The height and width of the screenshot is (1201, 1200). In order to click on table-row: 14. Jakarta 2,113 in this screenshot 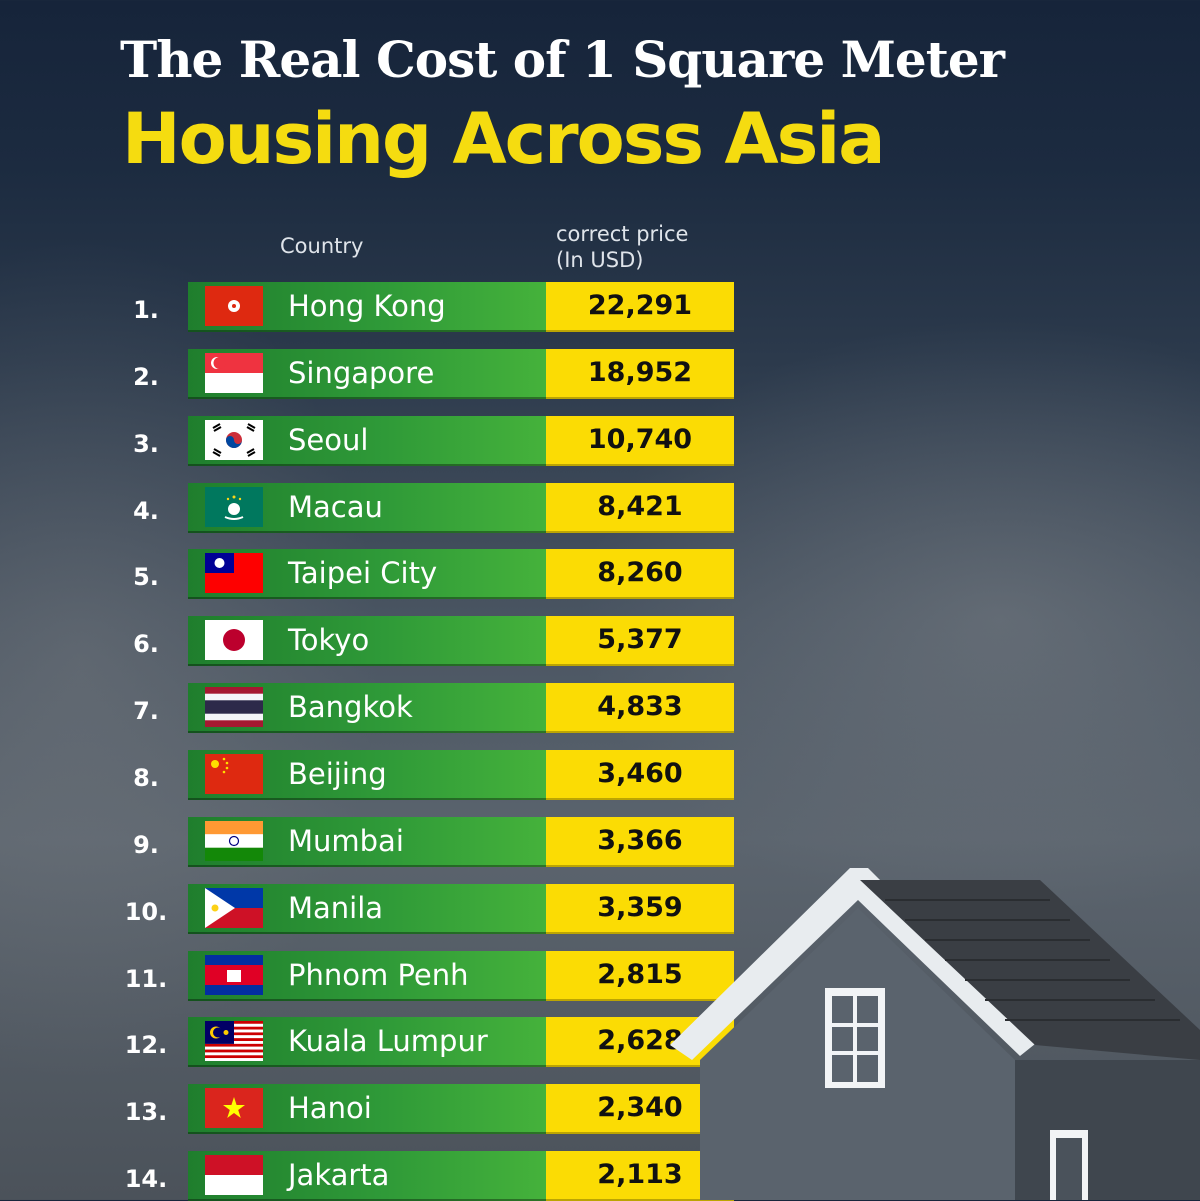, I will do `click(428, 1176)`.